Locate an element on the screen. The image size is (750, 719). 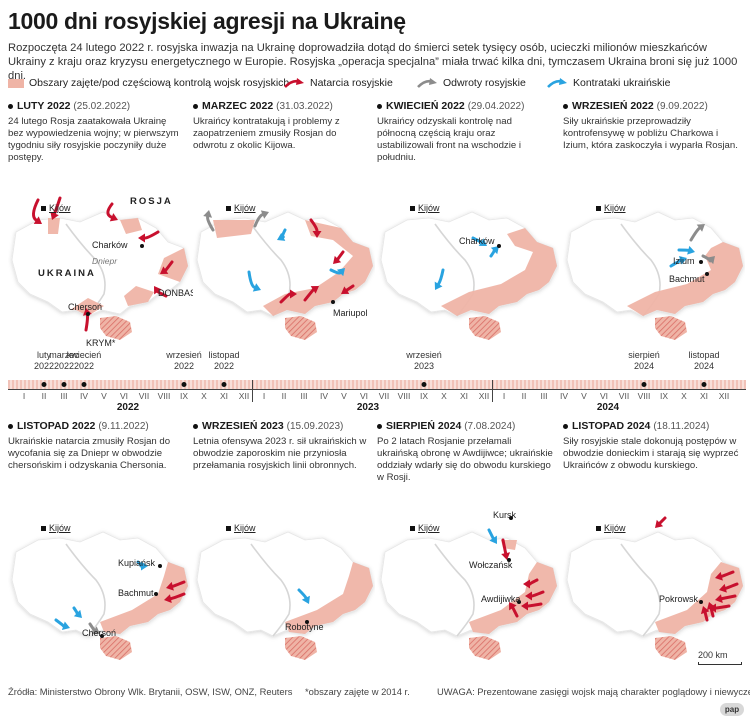
timeline-event-label: luty 2022 is located at coordinates (44, 360).